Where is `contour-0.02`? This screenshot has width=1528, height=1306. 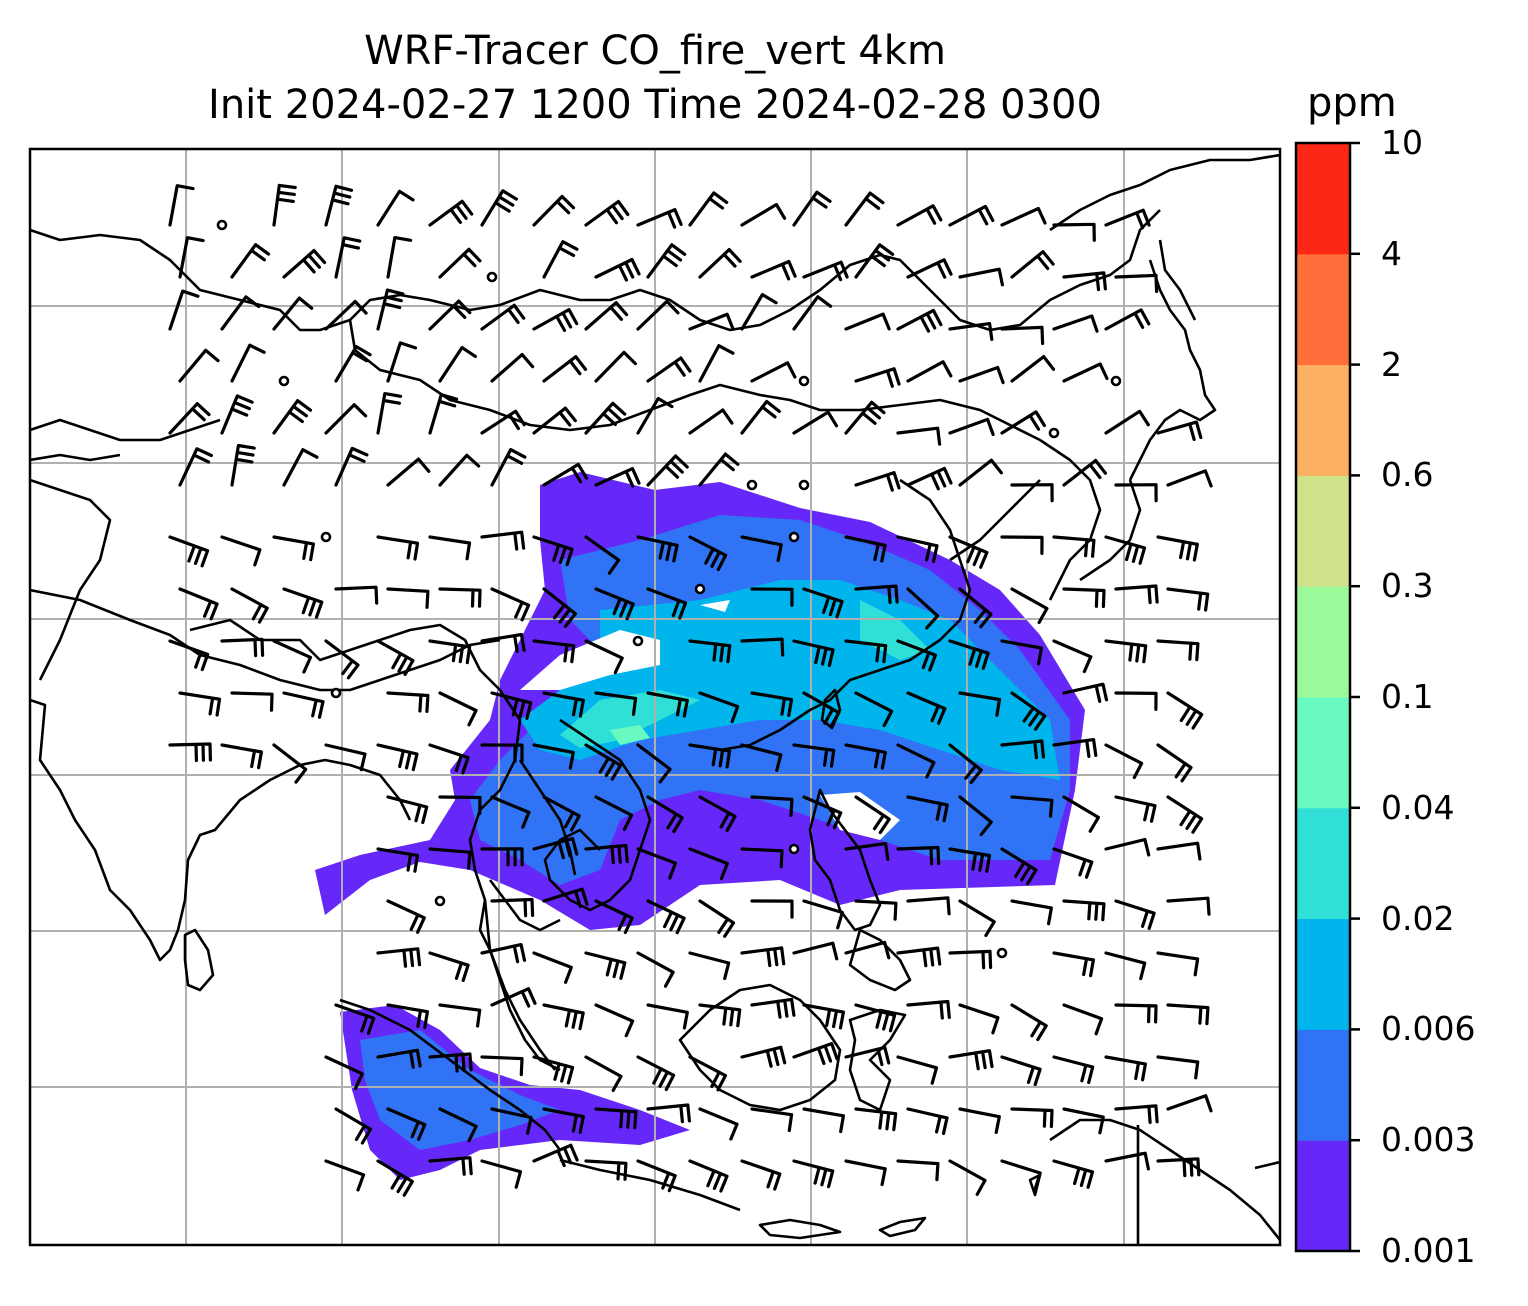 contour-0.02 is located at coordinates (630, 719).